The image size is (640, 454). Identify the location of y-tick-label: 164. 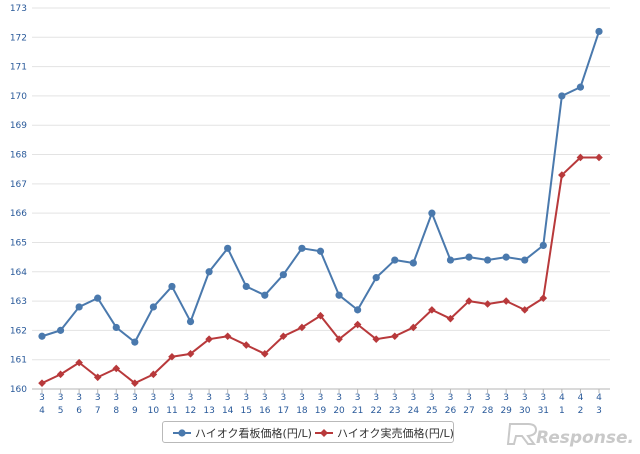
(18, 273).